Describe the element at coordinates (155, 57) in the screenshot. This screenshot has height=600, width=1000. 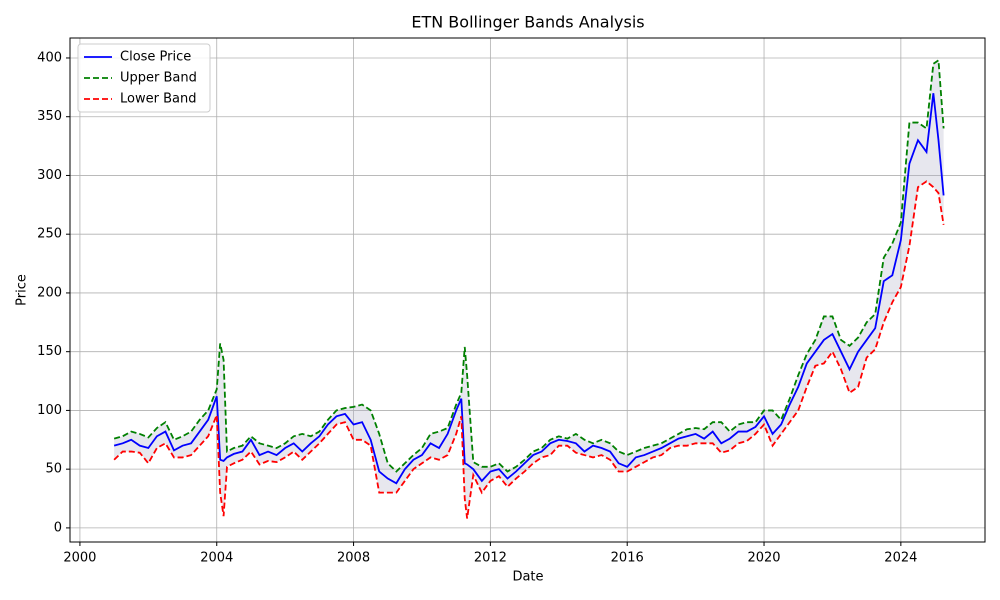
I see `legend-label: Close Price` at that location.